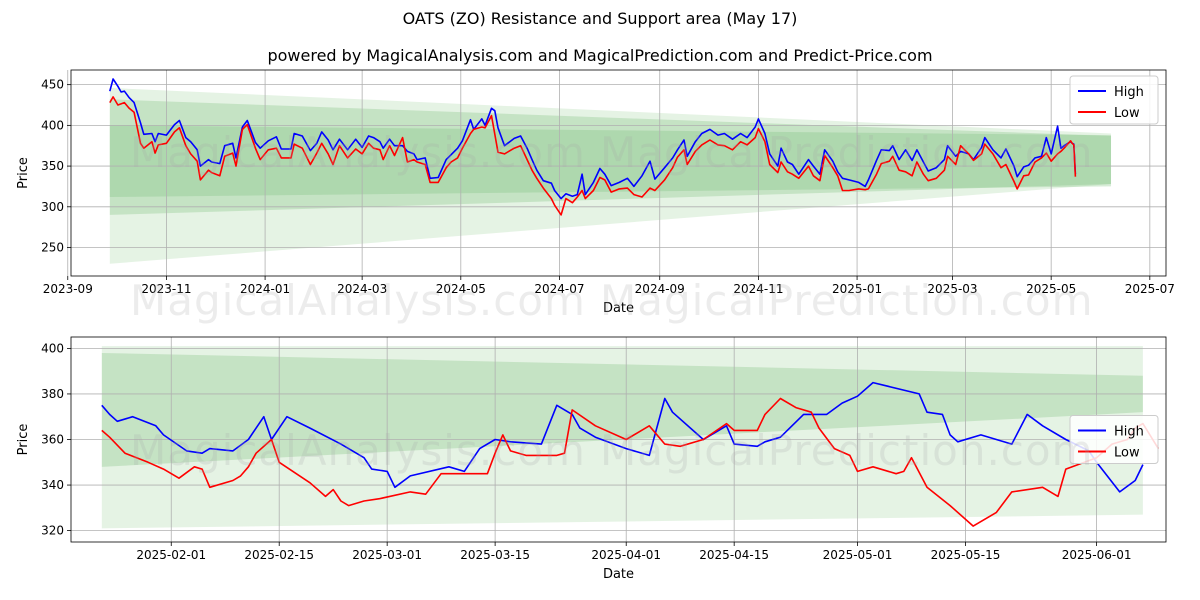 The image size is (1200, 600). Describe the element at coordinates (362, 289) in the screenshot. I see `x-tick-label: 2024-03` at that location.